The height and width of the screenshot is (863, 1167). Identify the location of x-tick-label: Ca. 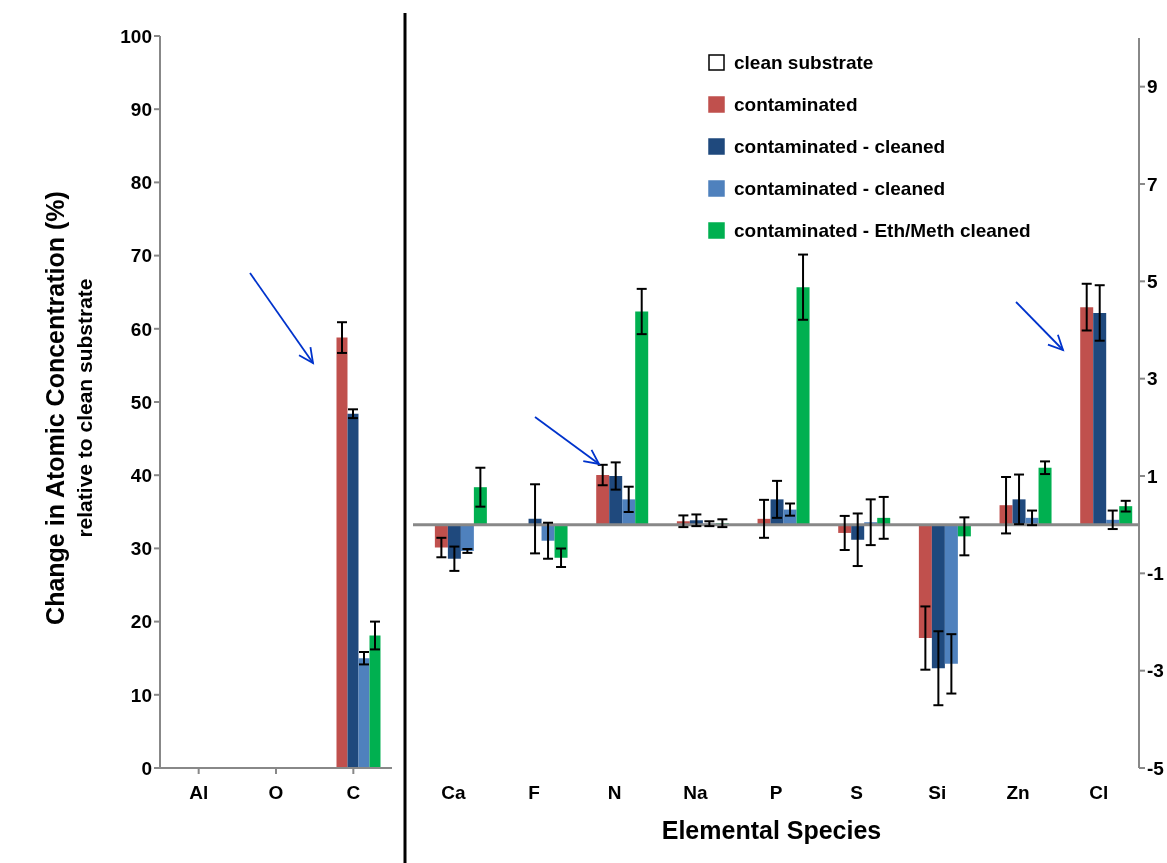
(453, 793).